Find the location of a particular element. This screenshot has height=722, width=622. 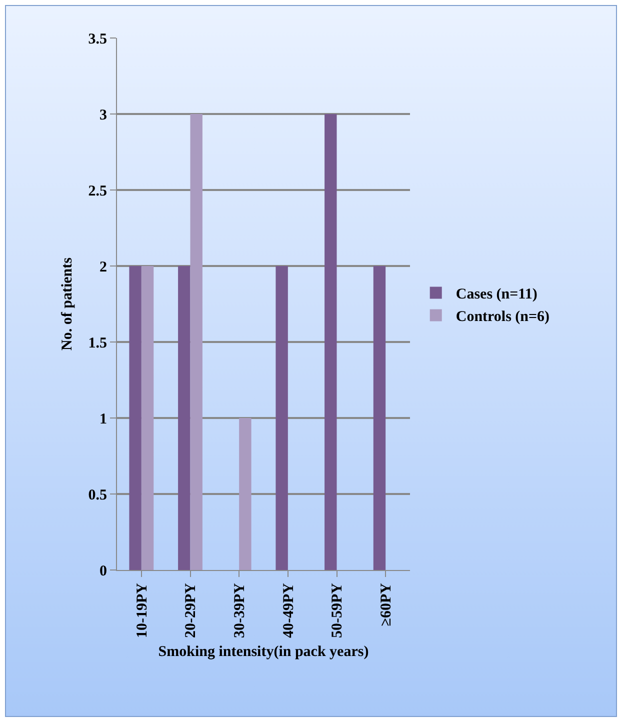

x-tick-label: 40-49PY is located at coordinates (288, 610).